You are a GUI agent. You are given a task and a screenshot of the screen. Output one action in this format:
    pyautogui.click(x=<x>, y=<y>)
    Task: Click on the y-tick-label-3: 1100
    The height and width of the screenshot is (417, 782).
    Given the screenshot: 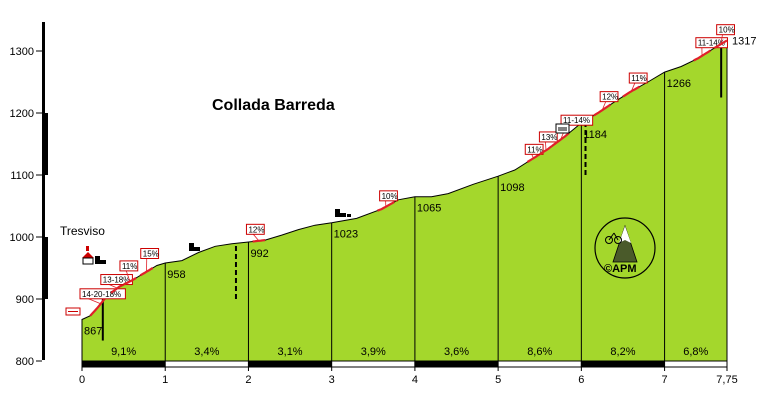 What is the action you would take?
    pyautogui.click(x=22, y=176)
    